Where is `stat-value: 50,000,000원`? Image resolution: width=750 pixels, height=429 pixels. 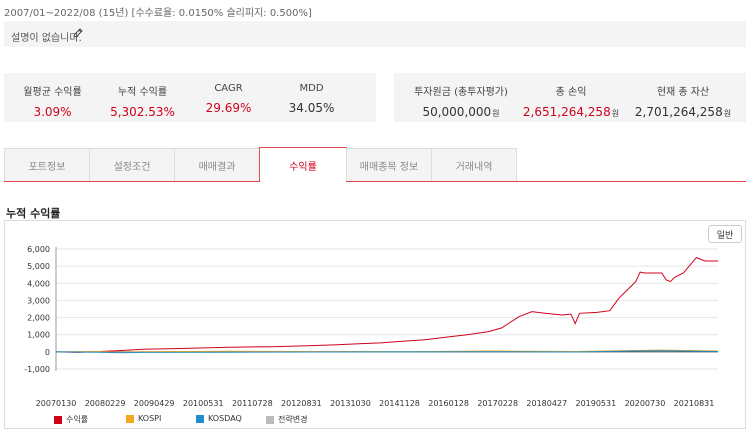 stat-value: 50,000,000원 is located at coordinates (461, 112).